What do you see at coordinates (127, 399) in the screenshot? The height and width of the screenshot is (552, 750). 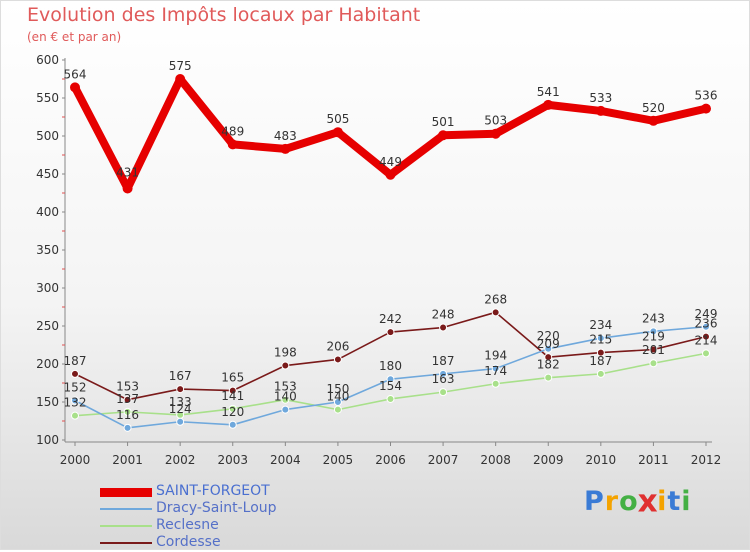 I see `data-label: 137` at bounding box center [127, 399].